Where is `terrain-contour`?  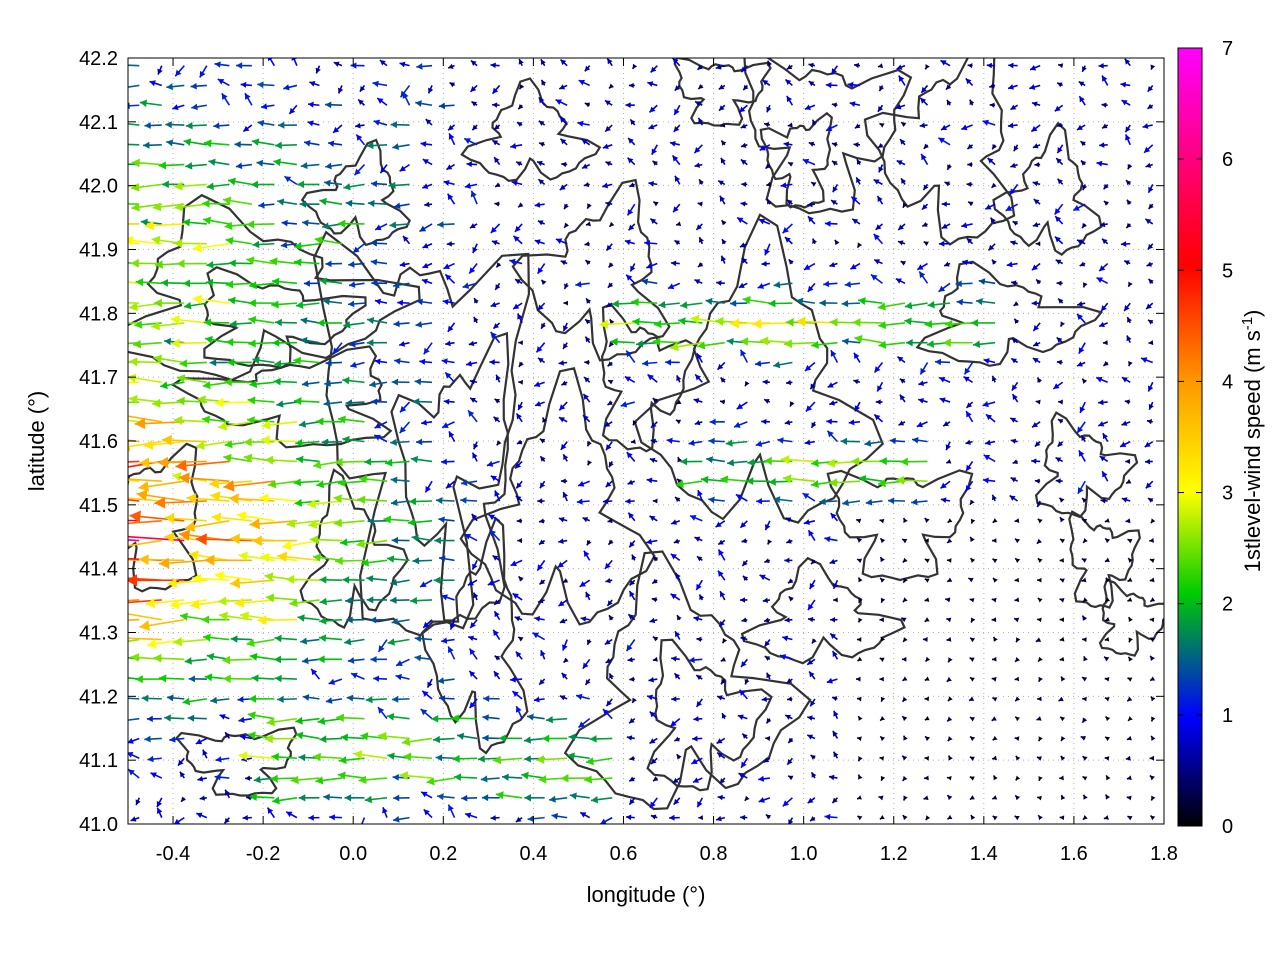
terrain-contour is located at coordinates (796, 160).